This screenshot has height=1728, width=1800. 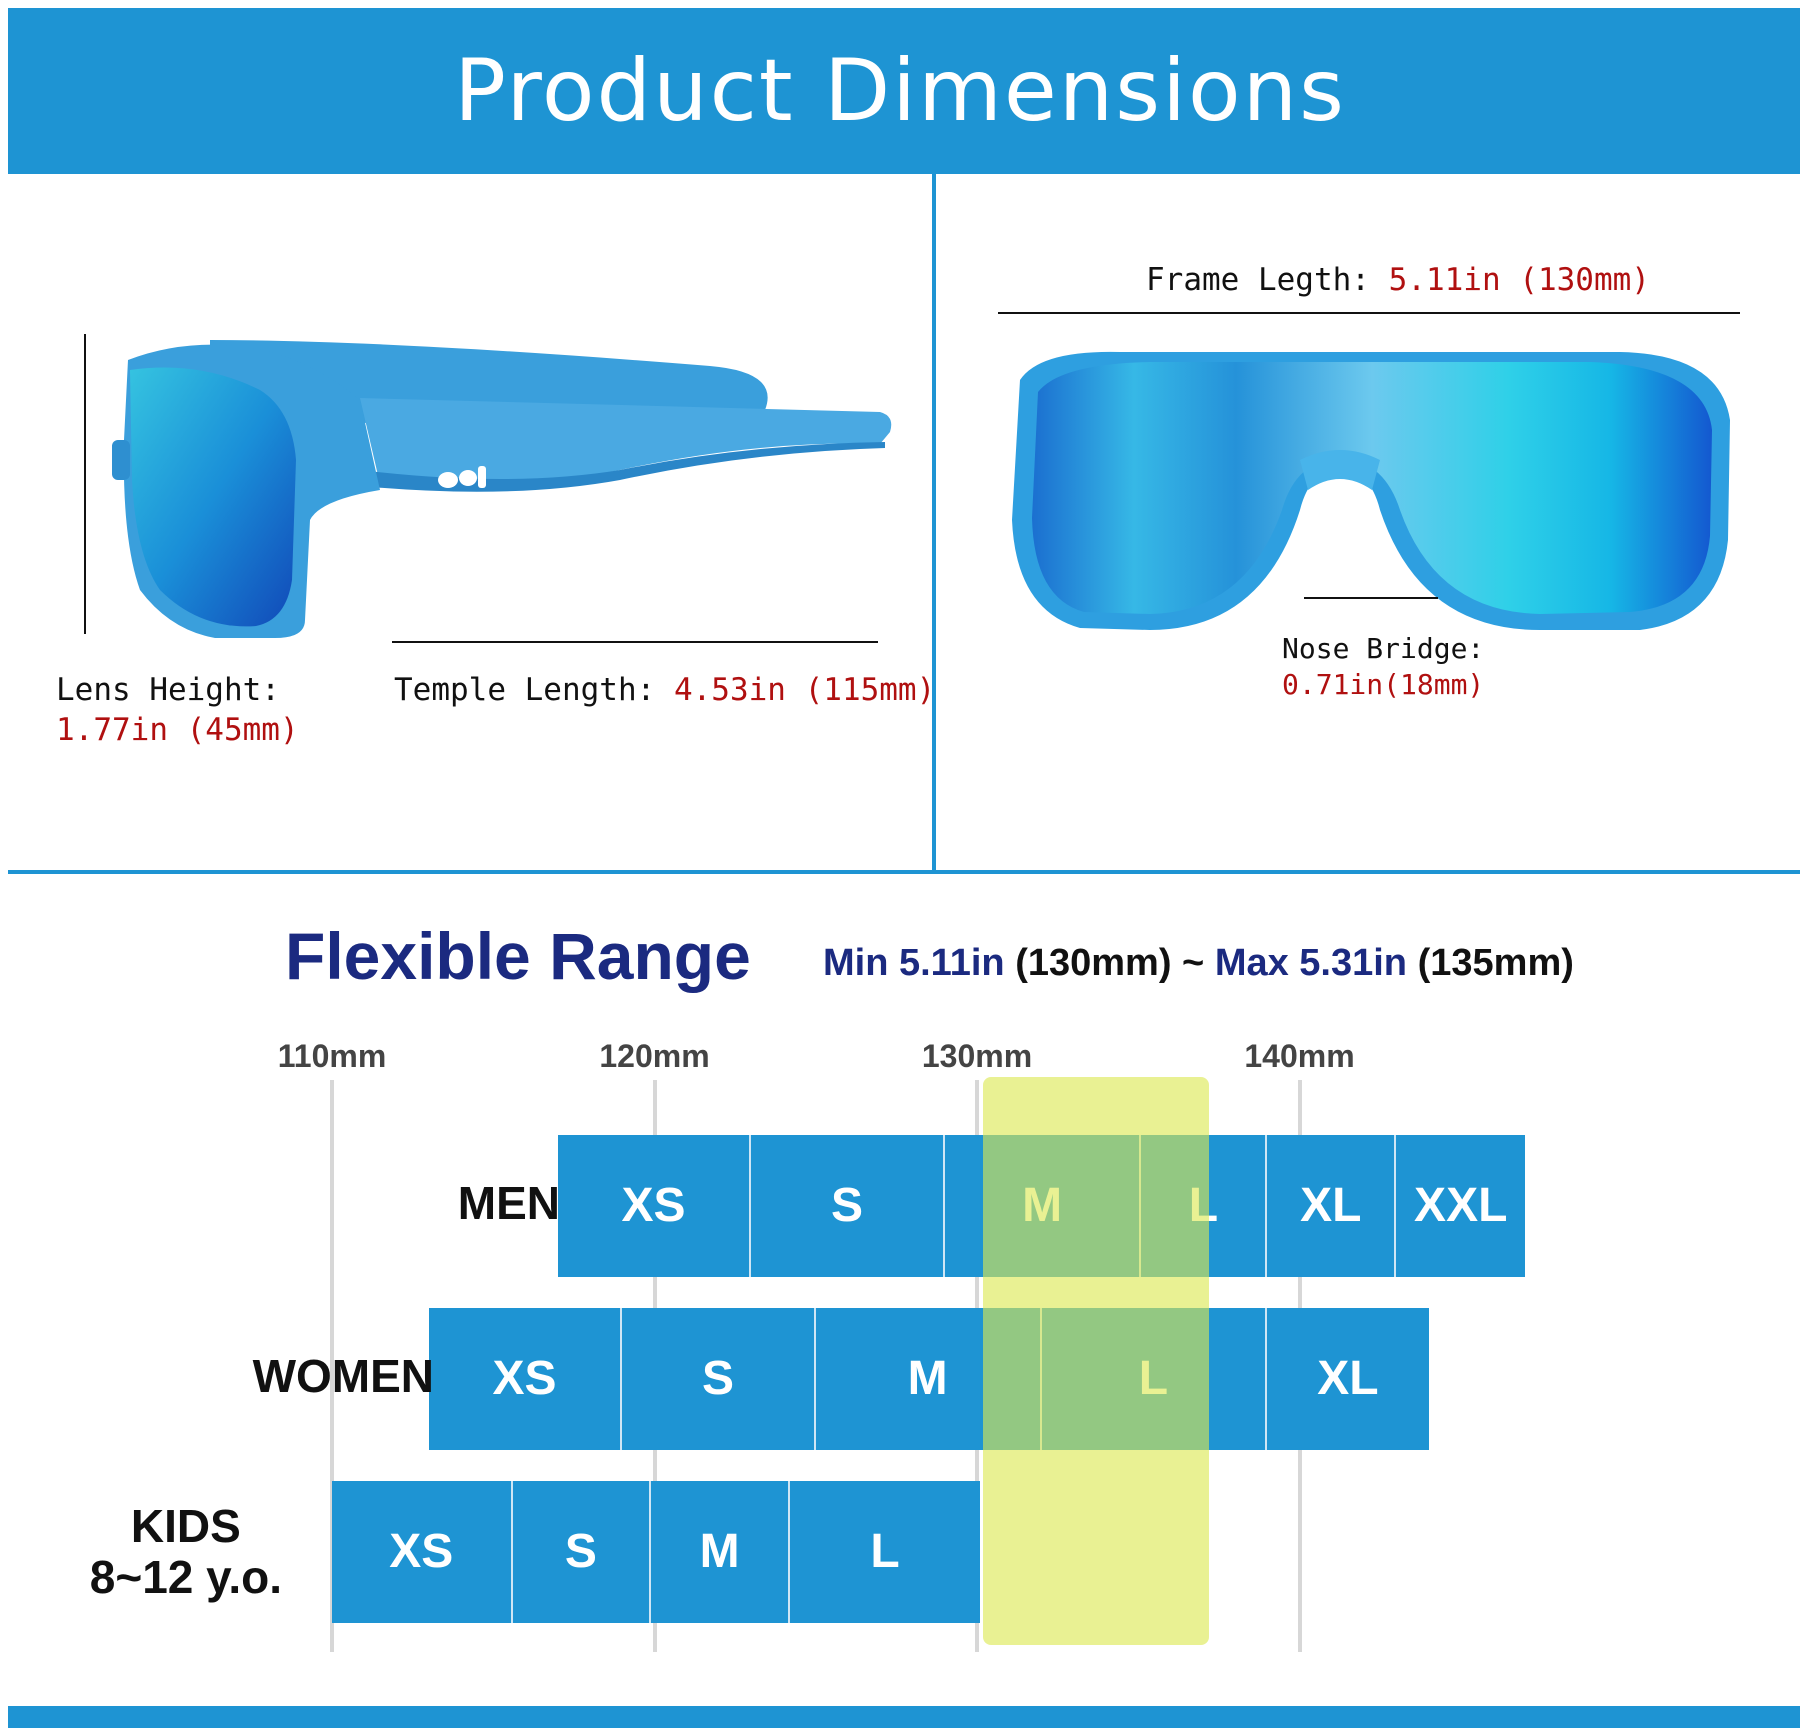 I want to click on row-label-men: MEN, so click(x=508, y=1203).